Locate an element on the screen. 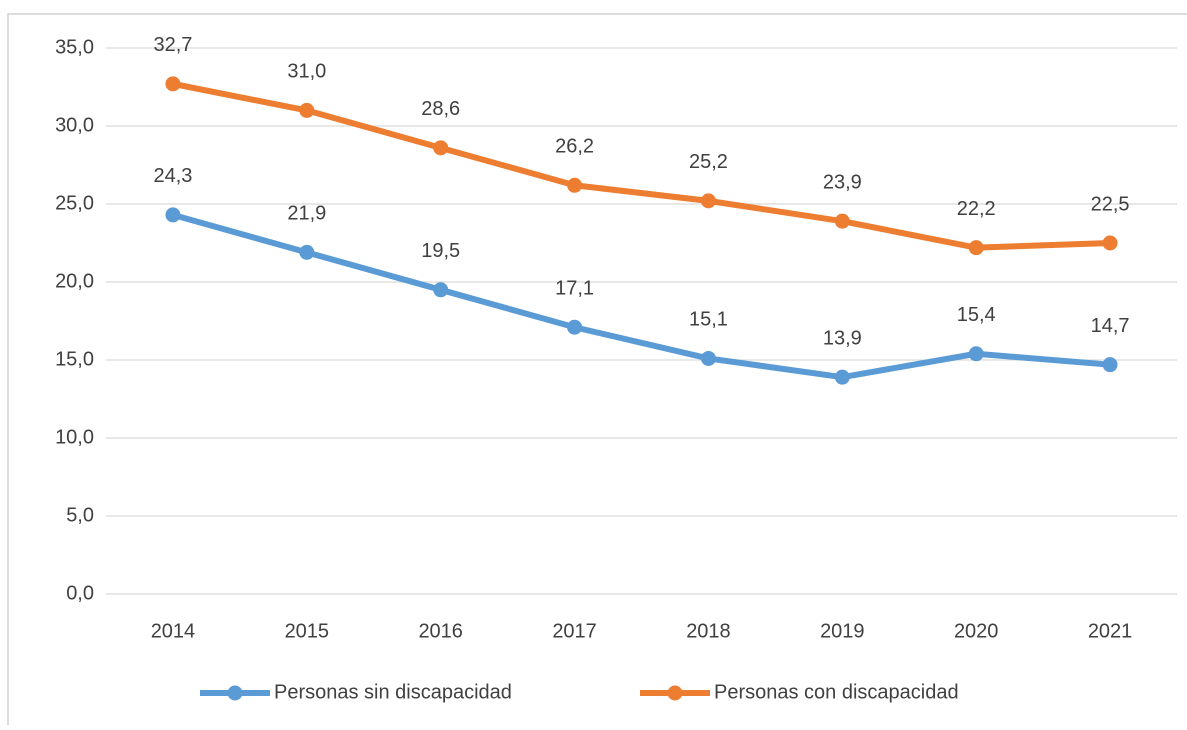 The width and height of the screenshot is (1187, 730). x-tick-label: 2016 is located at coordinates (440, 631).